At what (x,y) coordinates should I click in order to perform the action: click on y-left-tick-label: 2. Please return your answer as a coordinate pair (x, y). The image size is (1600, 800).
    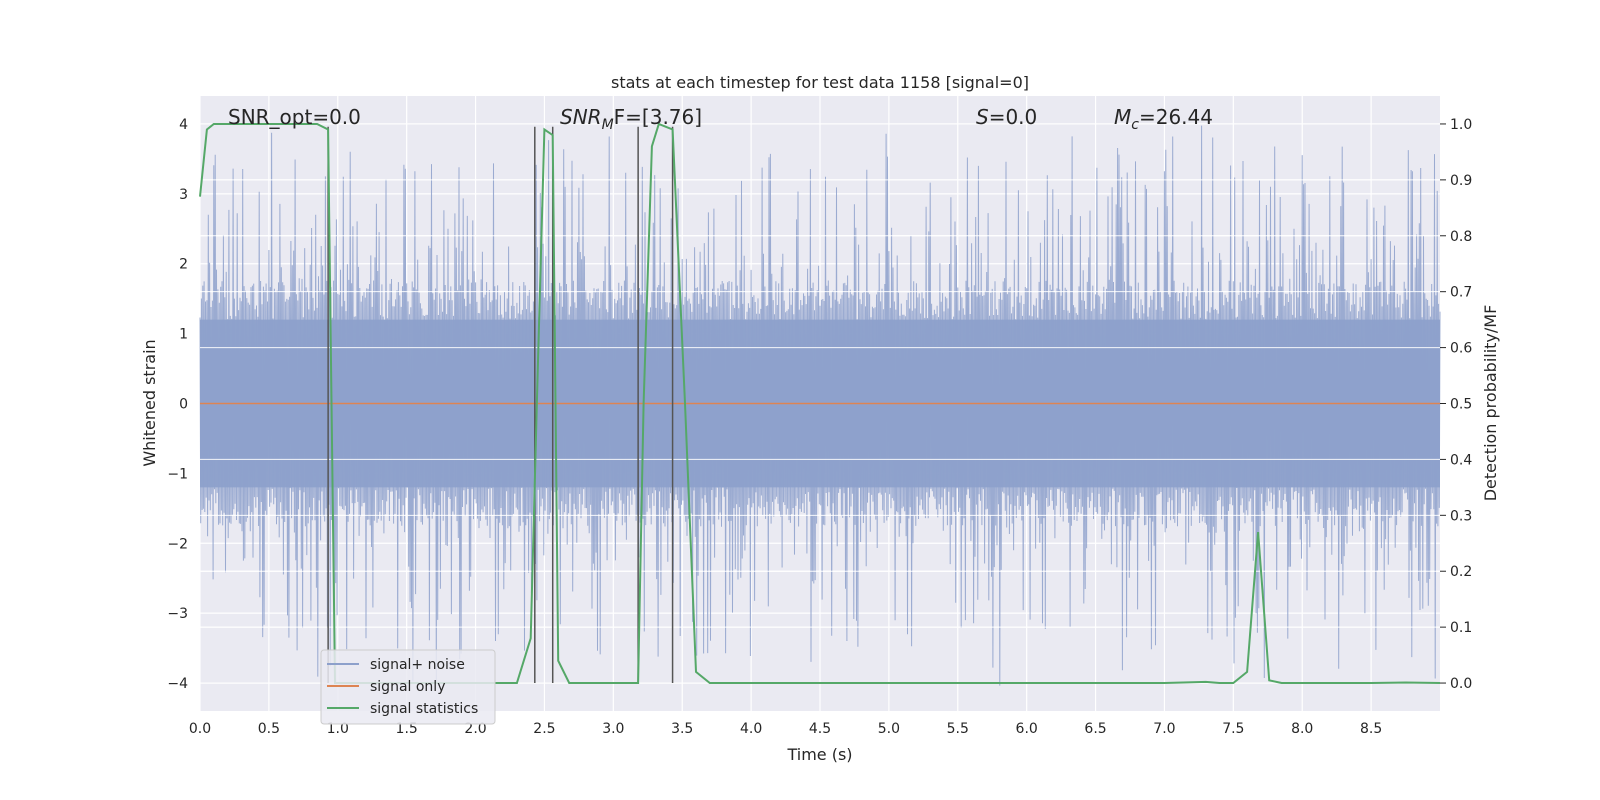
    Looking at the image, I should click on (183, 265).